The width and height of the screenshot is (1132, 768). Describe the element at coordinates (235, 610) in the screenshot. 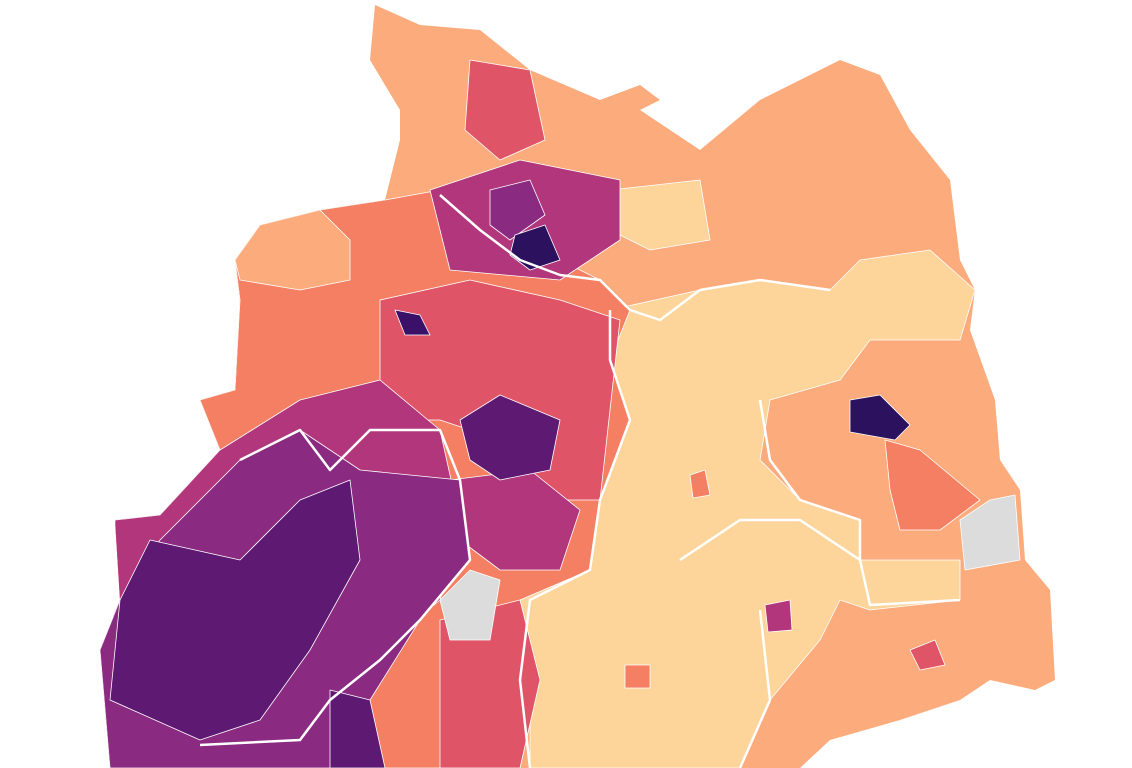

I see `region-ruhr` at that location.